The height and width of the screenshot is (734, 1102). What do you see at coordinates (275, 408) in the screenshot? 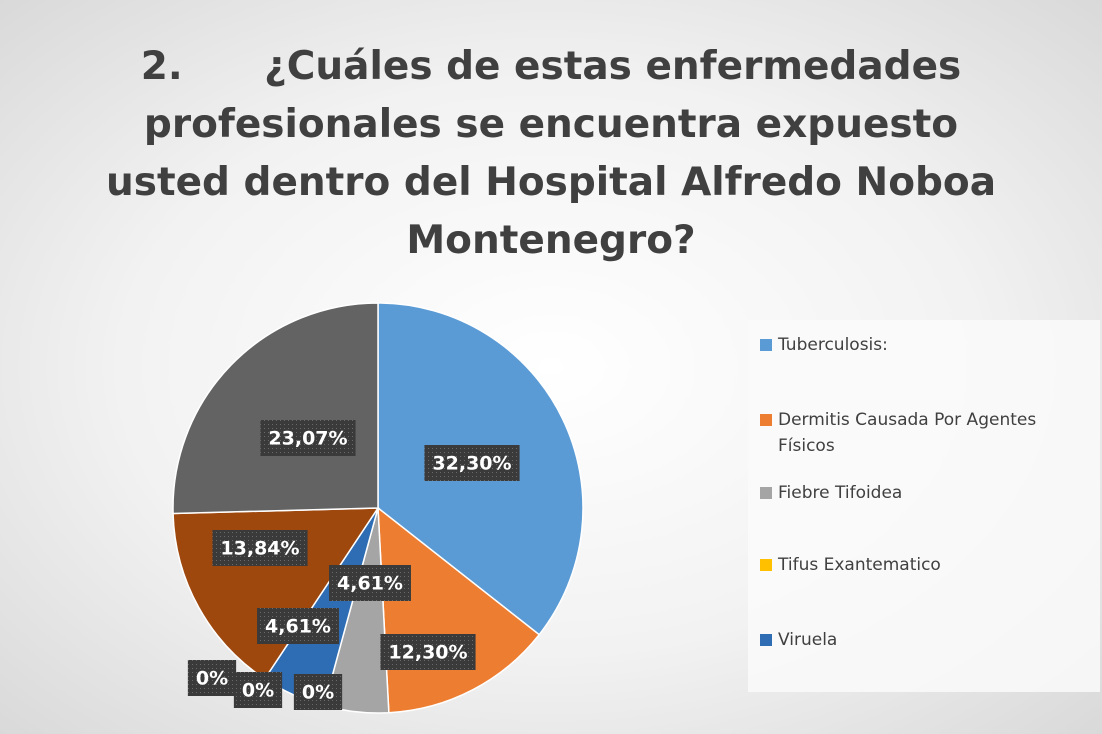
I see `pie-slice` at bounding box center [275, 408].